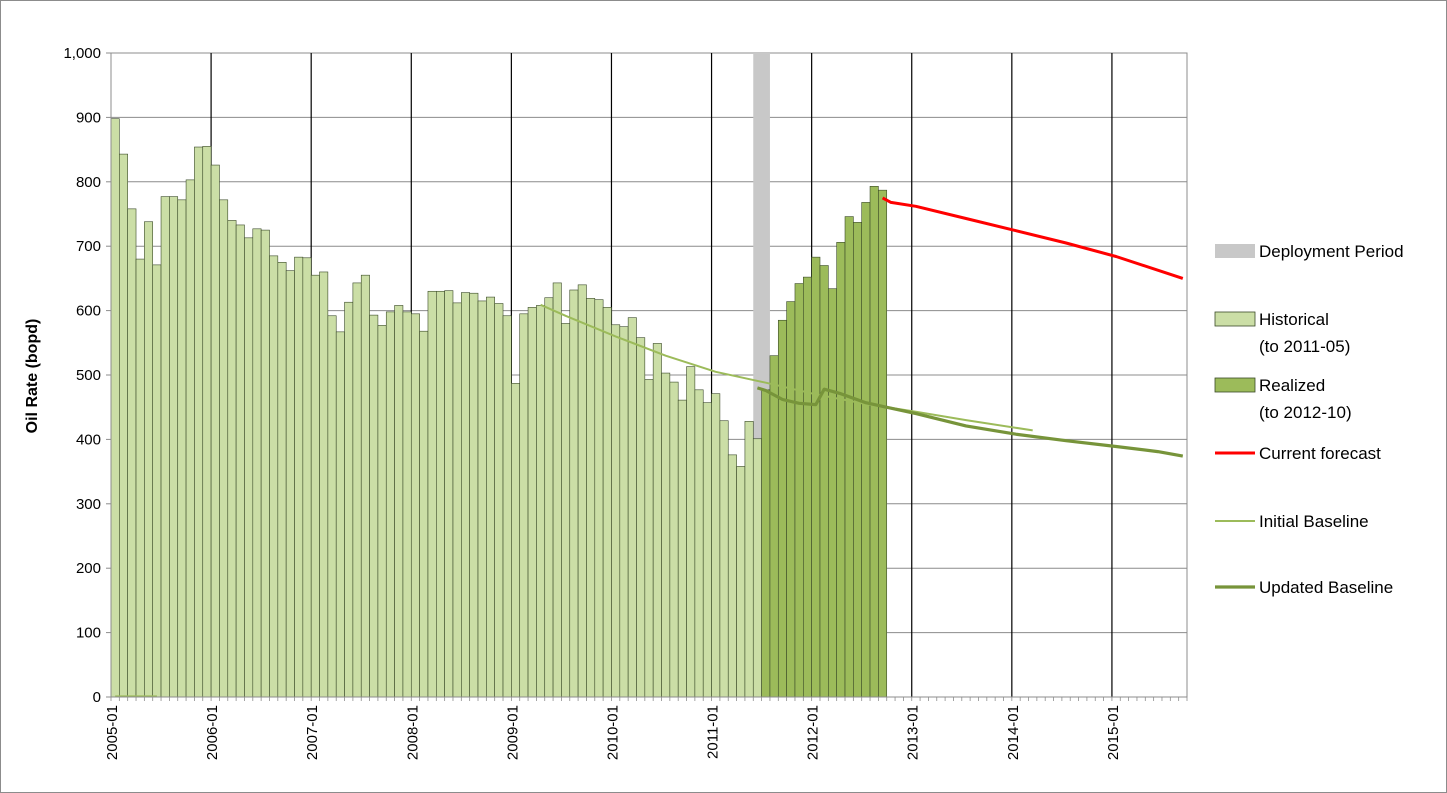  I want to click on x-tick-label: 2011-01, so click(713, 732).